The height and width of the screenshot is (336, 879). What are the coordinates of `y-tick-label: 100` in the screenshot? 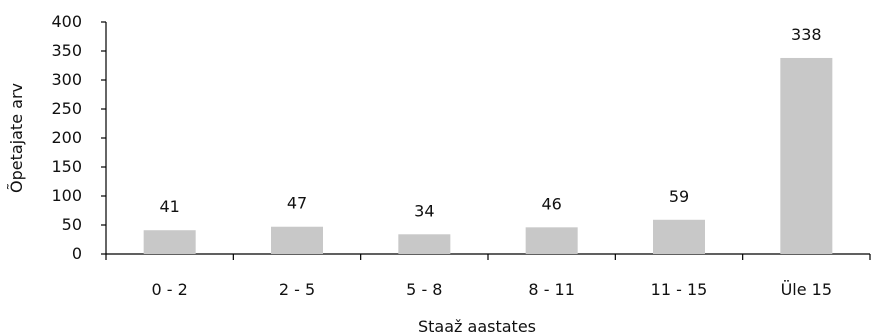 It's located at (66, 195).